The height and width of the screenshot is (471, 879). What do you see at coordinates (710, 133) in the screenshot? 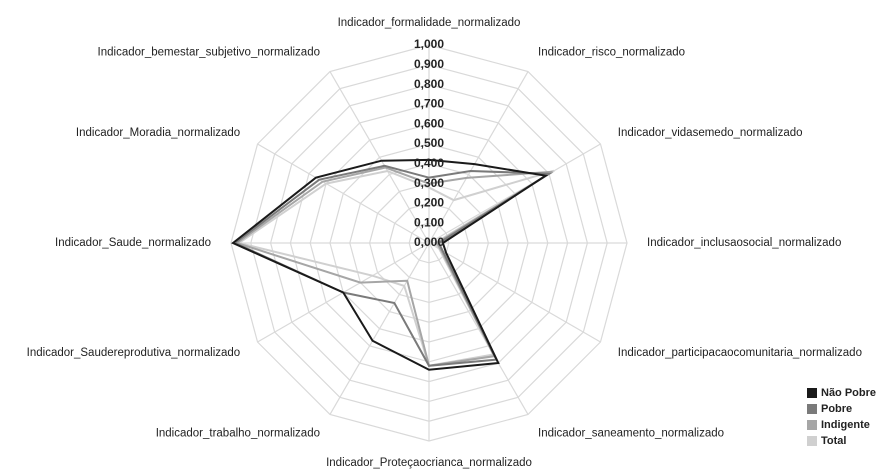
I see `axis-label: Indicador_vidasemedo_normalizado` at bounding box center [710, 133].